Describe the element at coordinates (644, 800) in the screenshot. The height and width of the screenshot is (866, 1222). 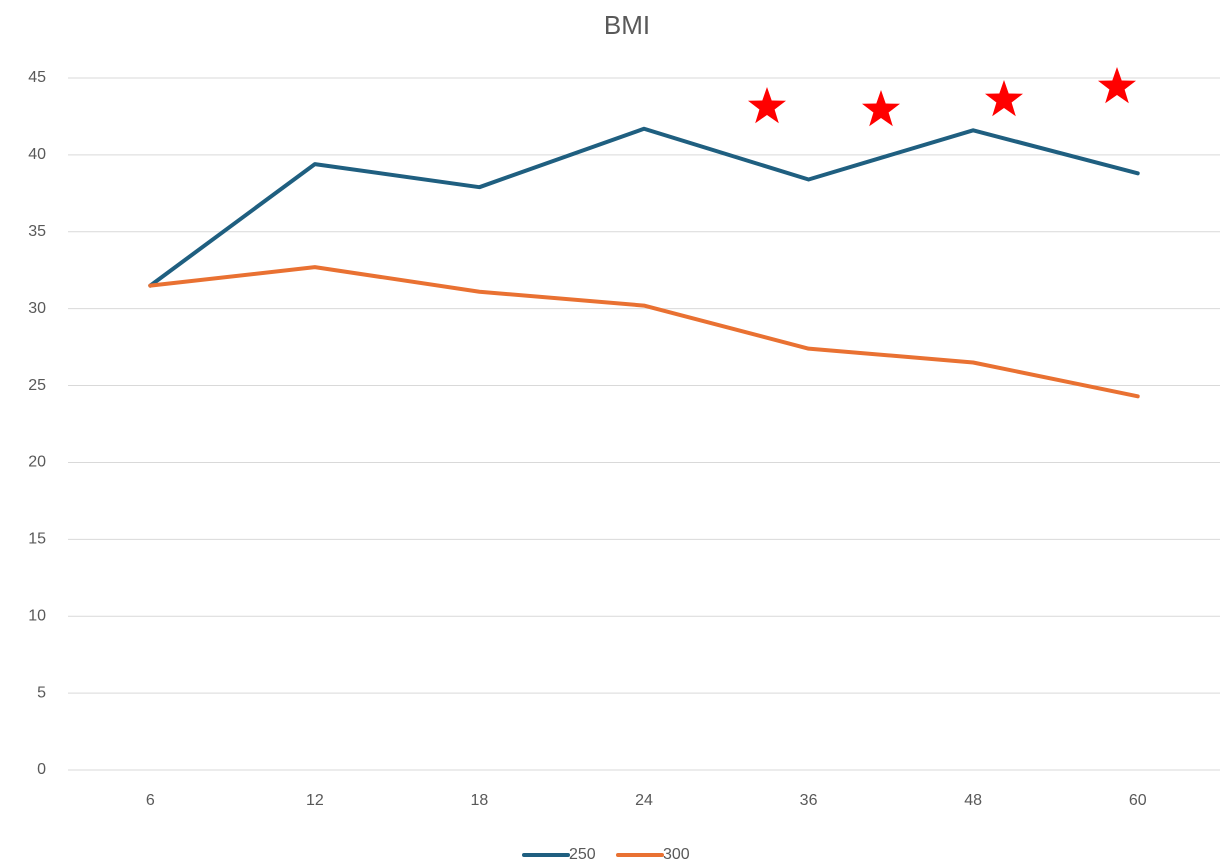
I see `x-tick-label: 24` at that location.